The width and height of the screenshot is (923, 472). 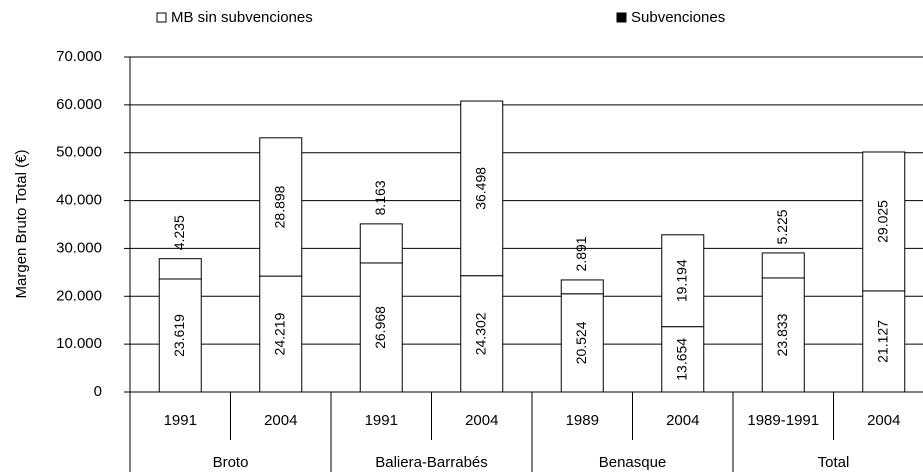 What do you see at coordinates (79, 343) in the screenshot?
I see `y-tick-label: 10.000` at bounding box center [79, 343].